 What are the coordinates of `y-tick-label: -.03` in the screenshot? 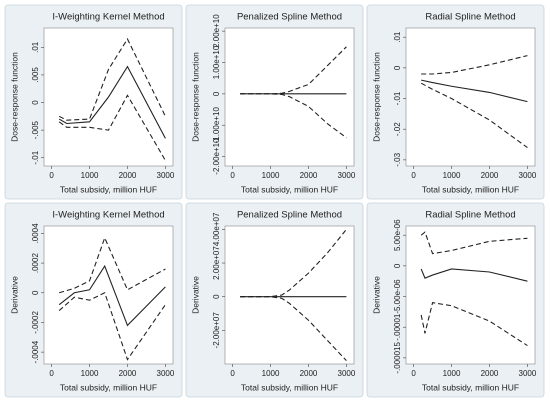 It's located at (397, 159).